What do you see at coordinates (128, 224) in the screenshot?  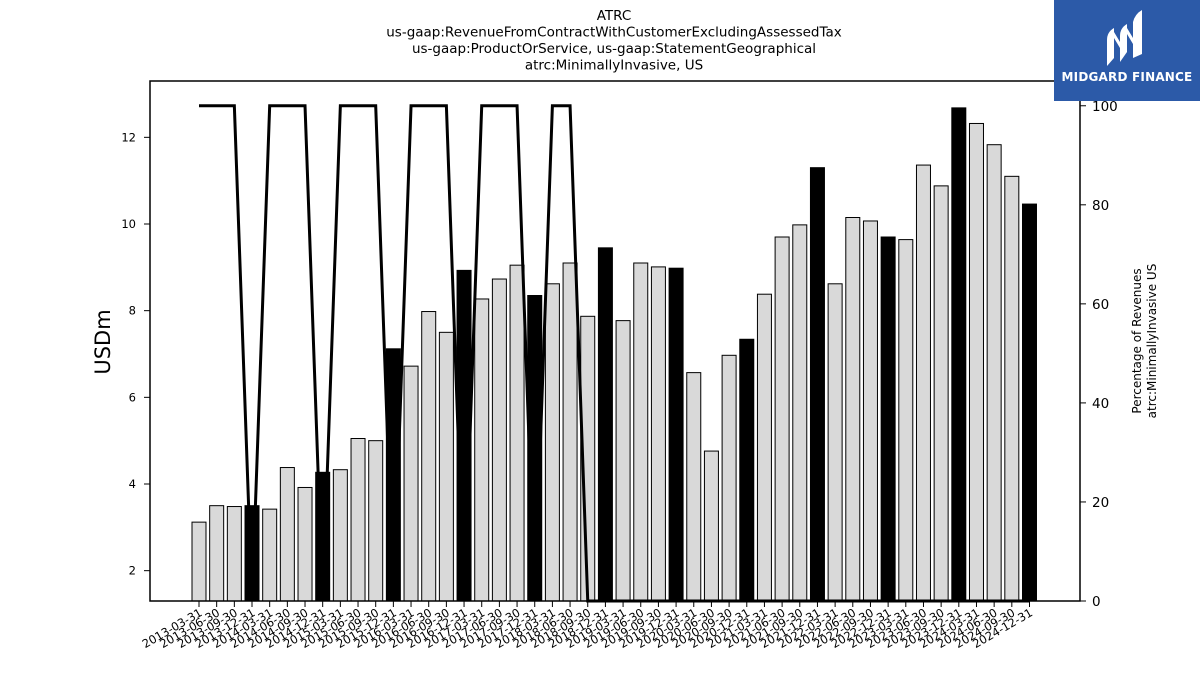 I see `y-tick-label: 10` at bounding box center [128, 224].